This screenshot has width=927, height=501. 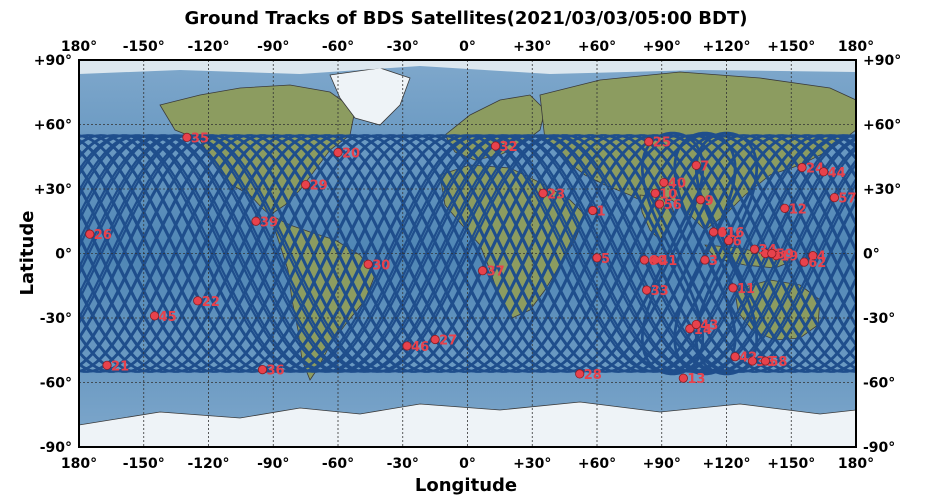 What do you see at coordinates (532, 47) in the screenshot?
I see `x-tick-label-top: +30°` at bounding box center [532, 47].